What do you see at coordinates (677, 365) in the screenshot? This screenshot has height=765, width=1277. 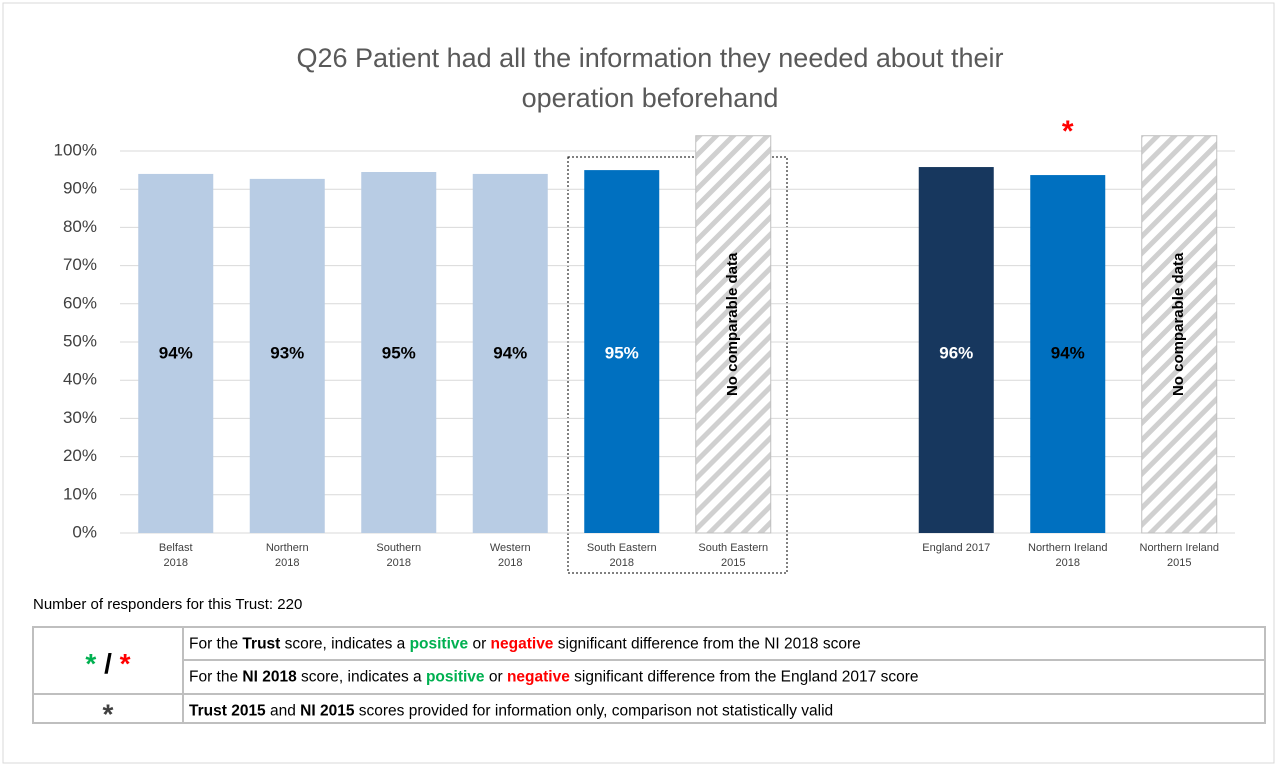 I see `group-box` at bounding box center [677, 365].